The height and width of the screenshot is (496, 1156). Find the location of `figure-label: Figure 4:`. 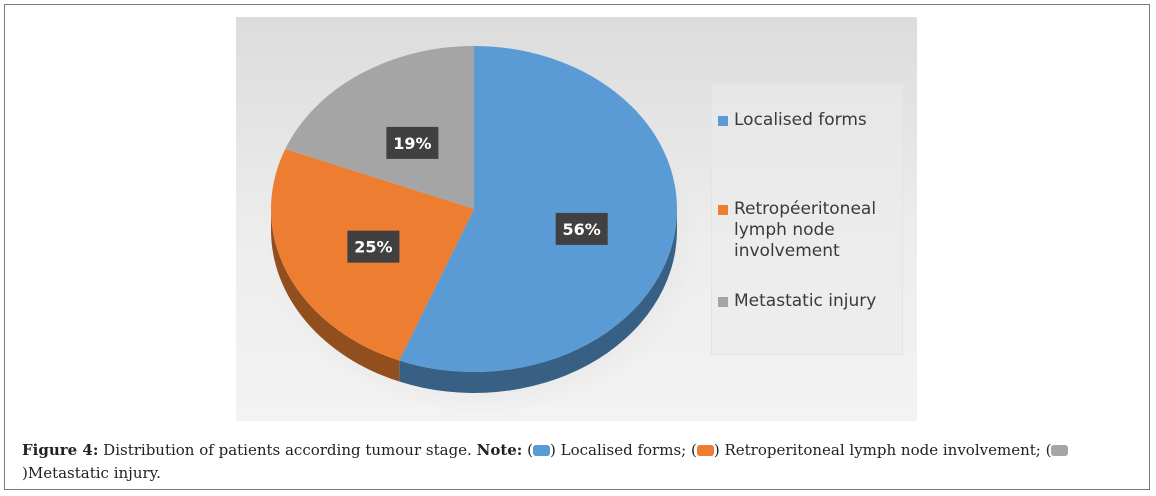

figure-label: Figure 4: is located at coordinates (60, 450).